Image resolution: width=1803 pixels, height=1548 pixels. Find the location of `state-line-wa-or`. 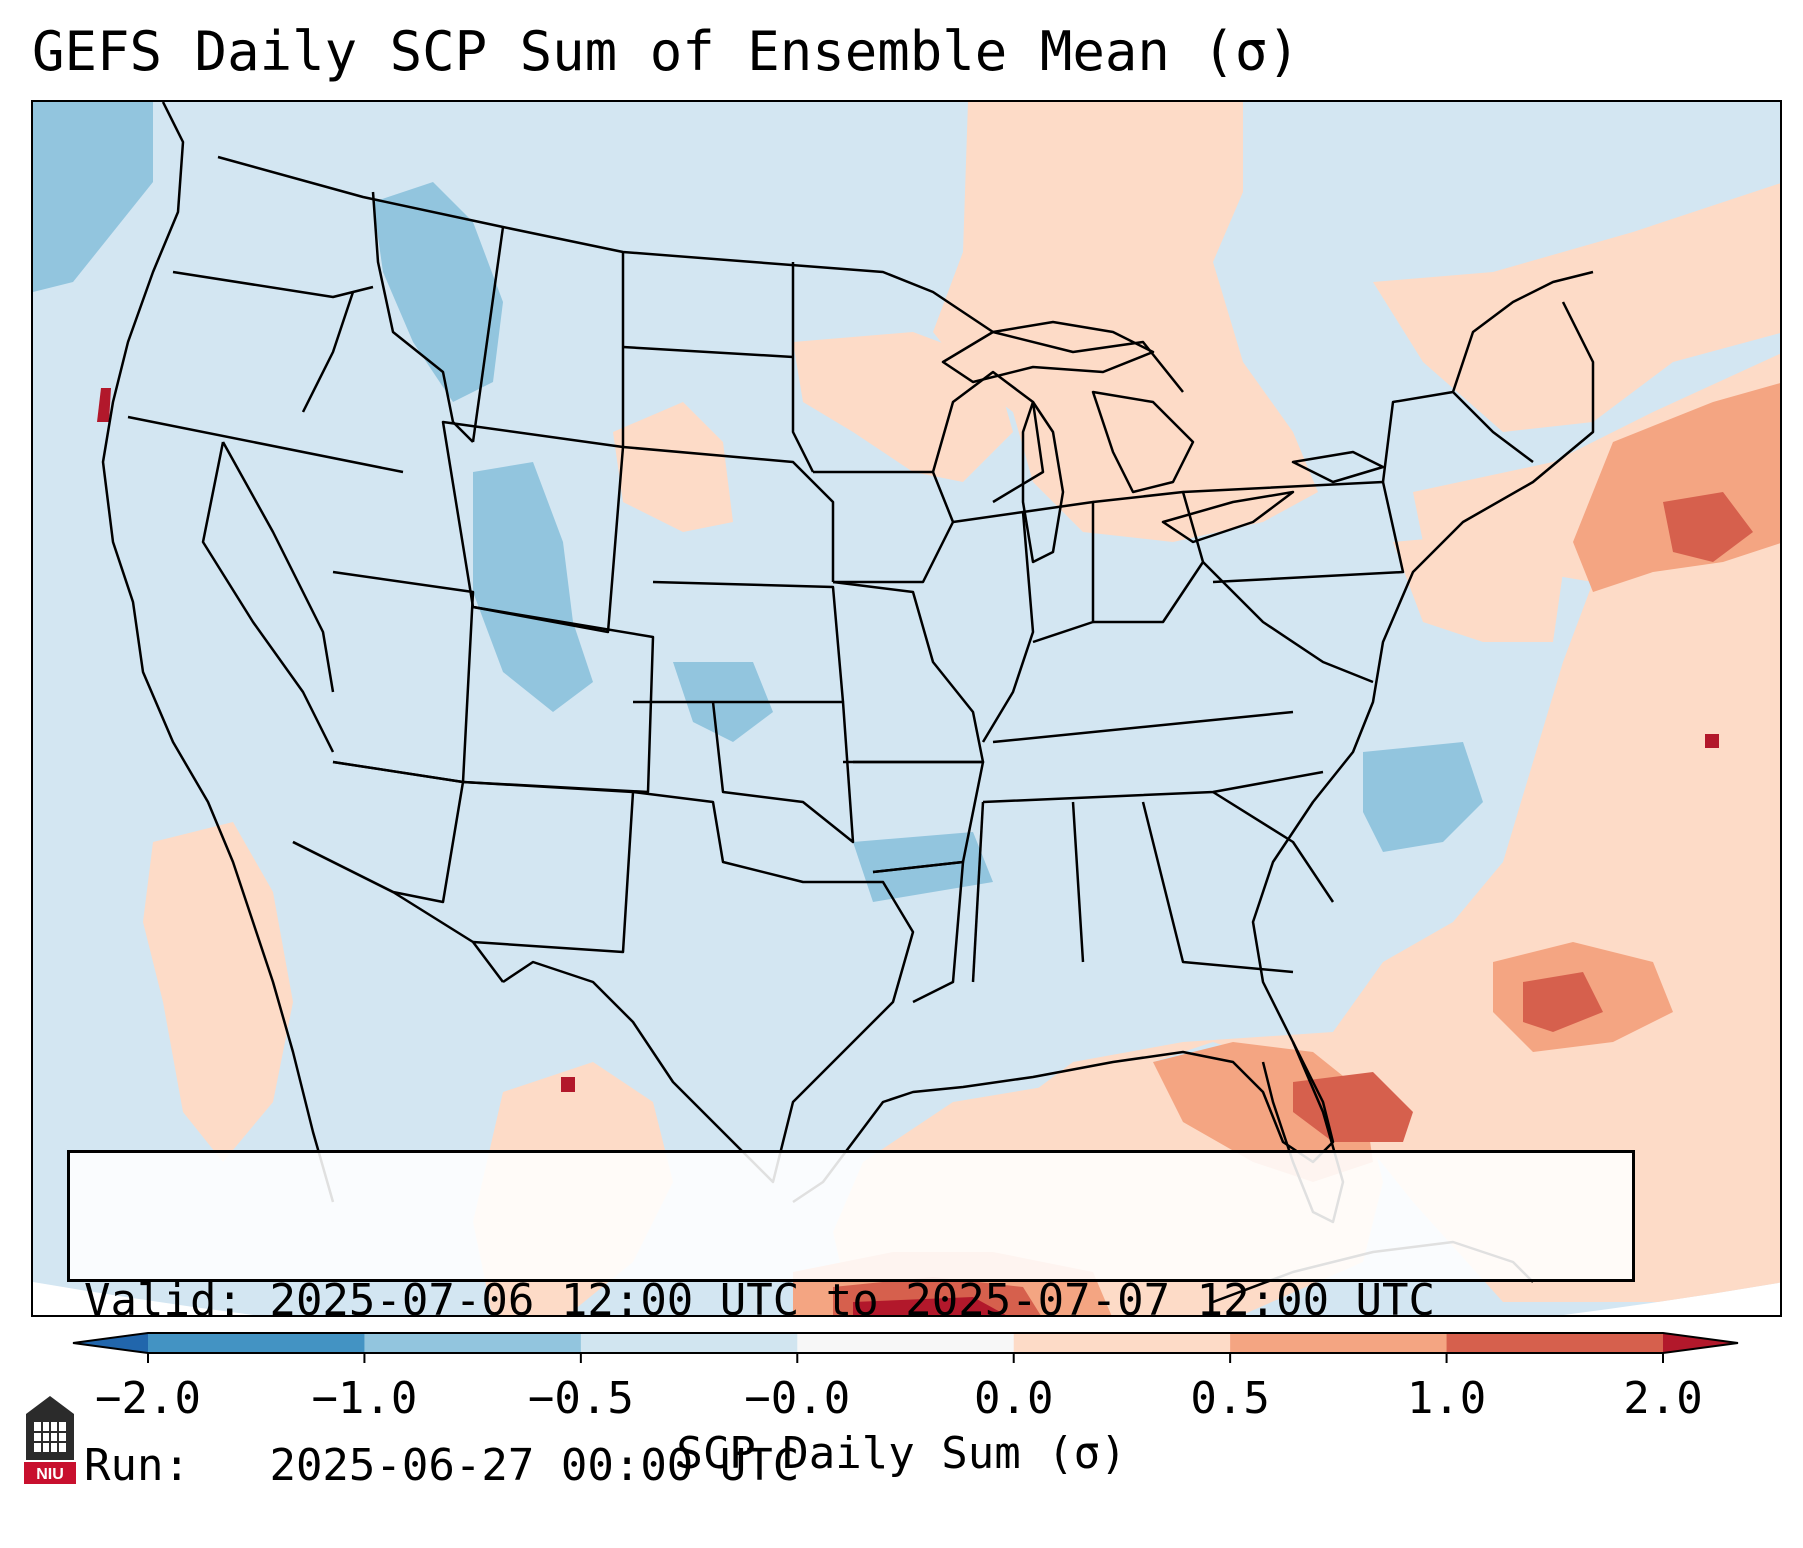

state-line-wa-or is located at coordinates (273, 284).